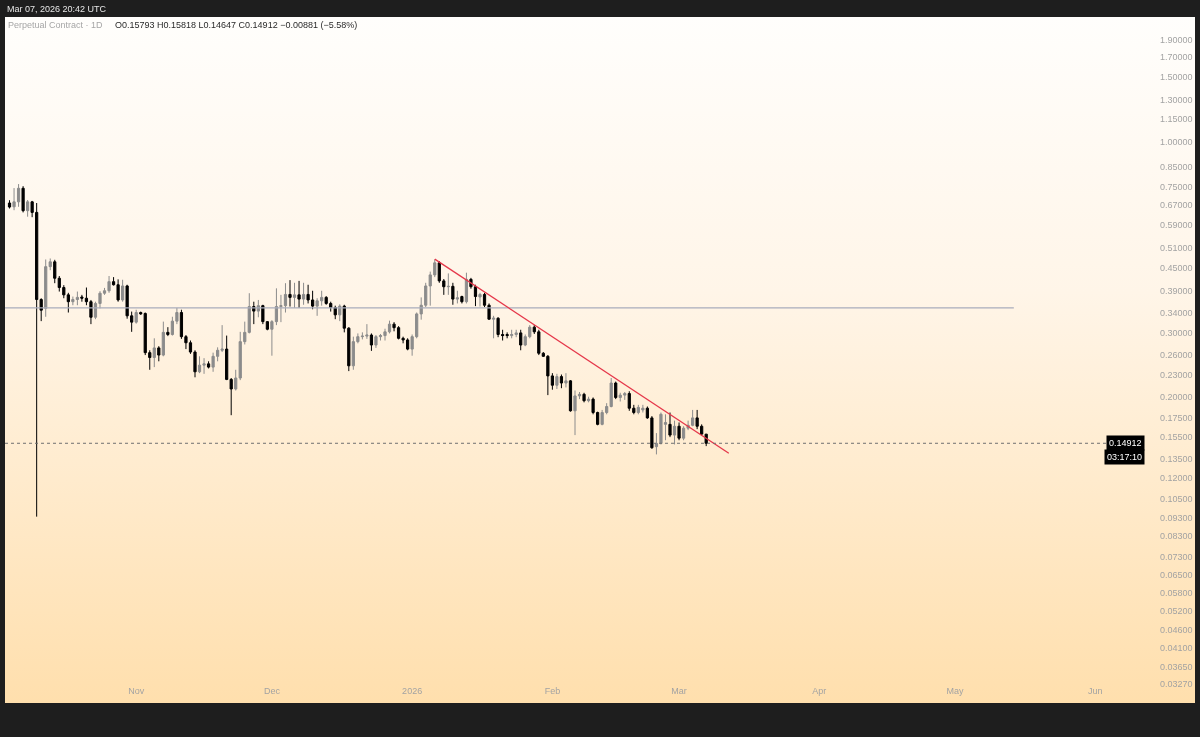 This screenshot has height=737, width=1200. Describe the element at coordinates (1176, 77) in the screenshot. I see `y-tick-label: 1.50000` at that location.